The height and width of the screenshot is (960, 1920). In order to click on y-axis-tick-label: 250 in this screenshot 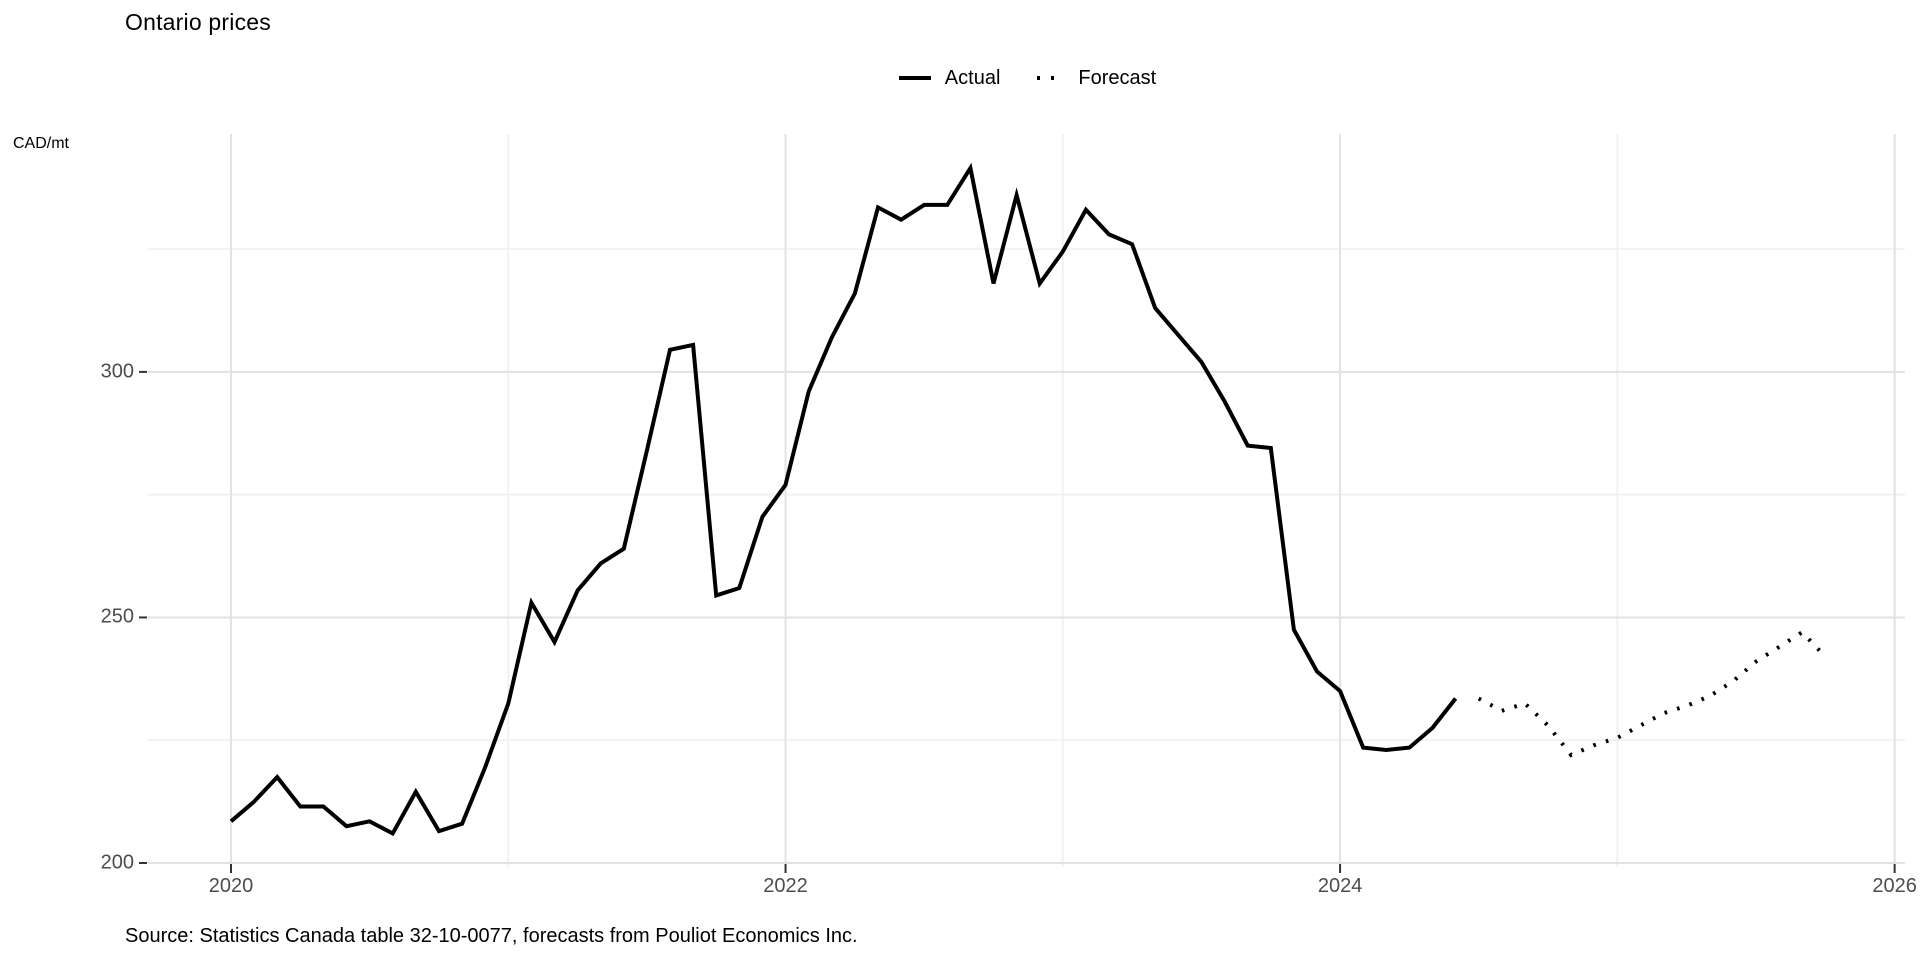, I will do `click(117, 616)`.